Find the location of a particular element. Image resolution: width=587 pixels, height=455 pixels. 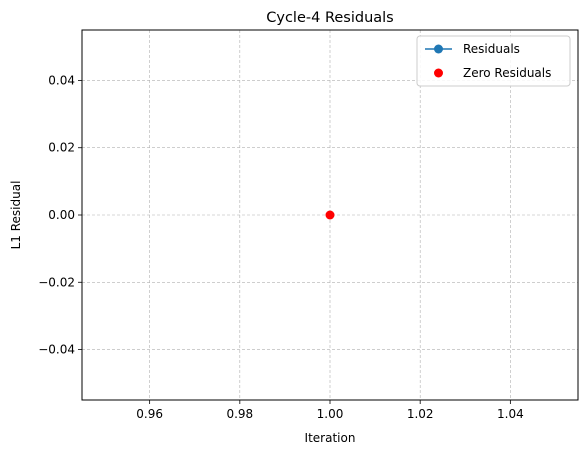

x-tick-label: 0.96 is located at coordinates (149, 414).